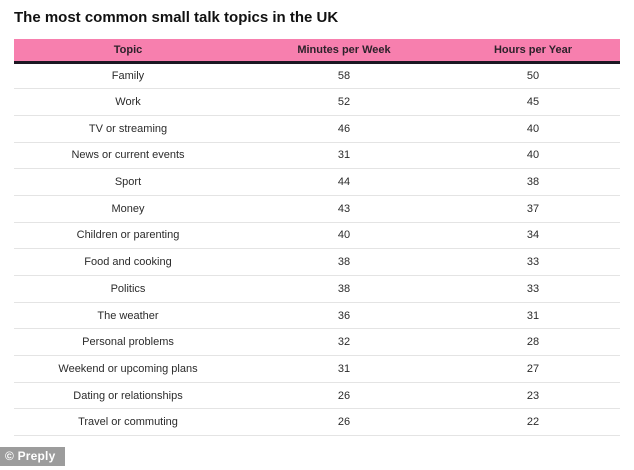 The width and height of the screenshot is (634, 470). I want to click on table-row: Sport 44 38, so click(317, 182).